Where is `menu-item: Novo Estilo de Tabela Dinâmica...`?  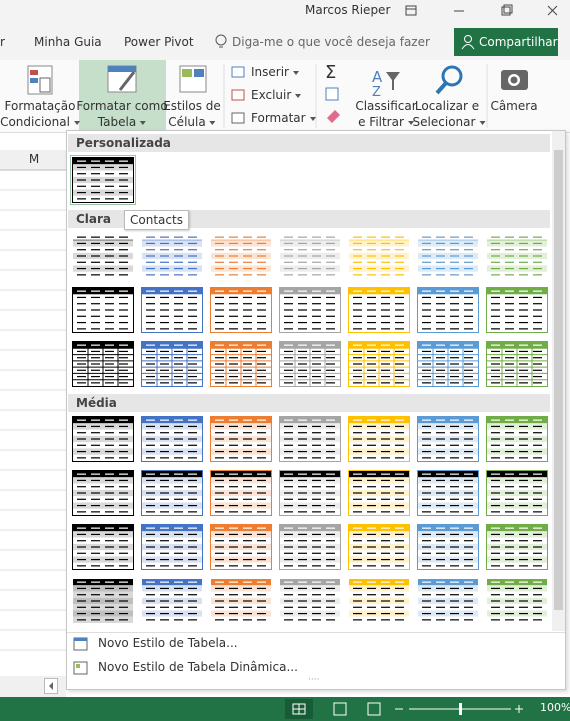
menu-item: Novo Estilo de Tabela Dinâmica... is located at coordinates (198, 667).